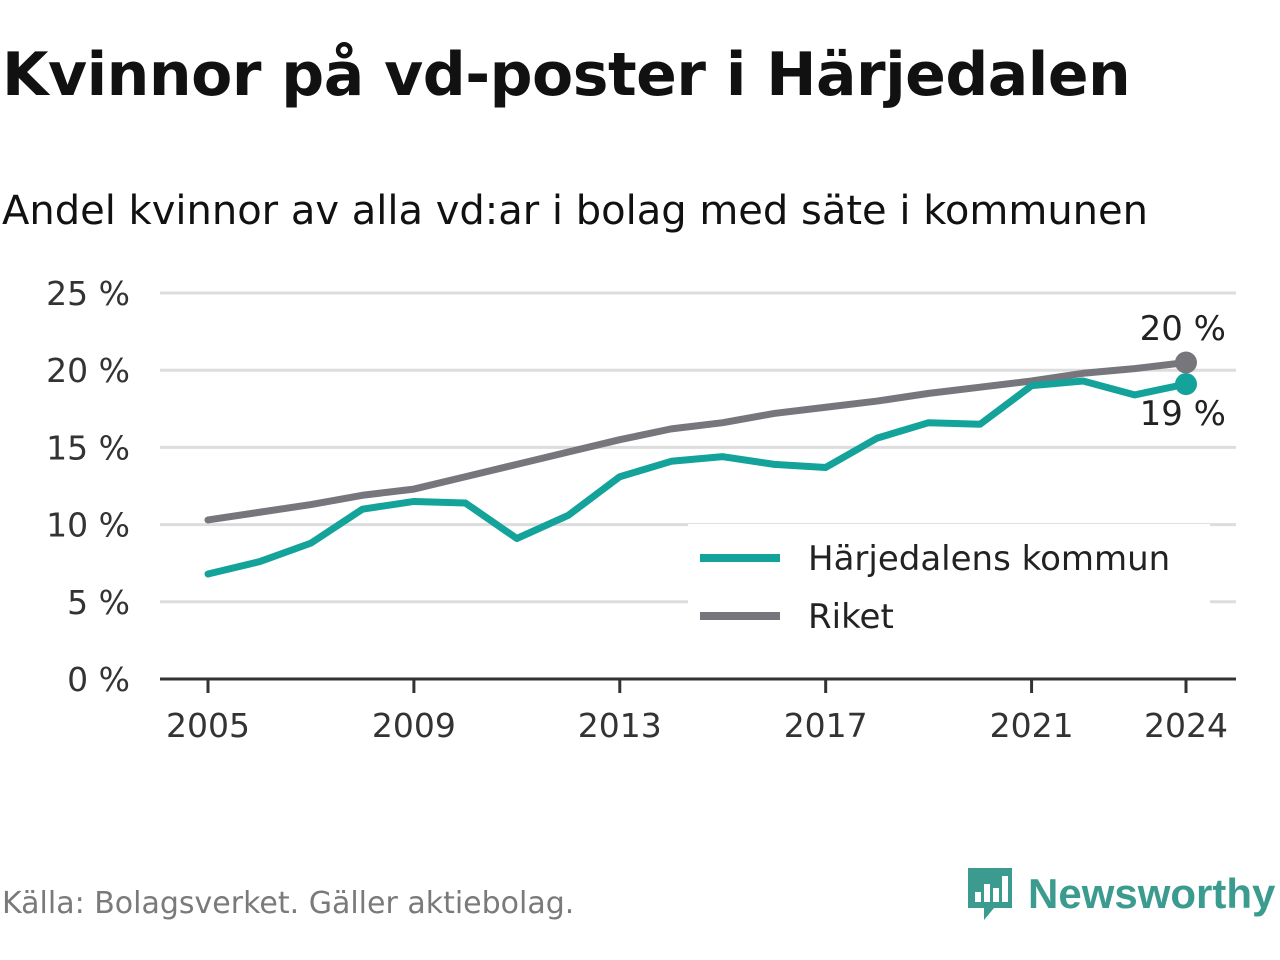 This screenshot has height=960, width=1280. Describe the element at coordinates (208, 725) in the screenshot. I see `x-tick-label: 2005` at that location.